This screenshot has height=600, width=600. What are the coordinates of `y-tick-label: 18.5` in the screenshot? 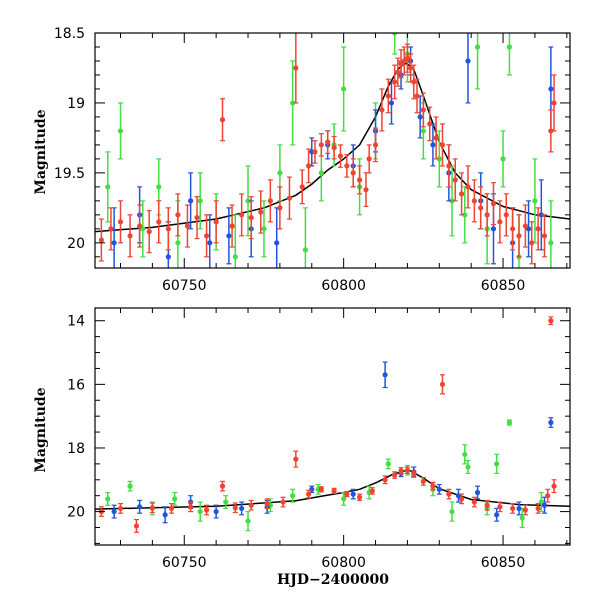 It's located at (69, 34).